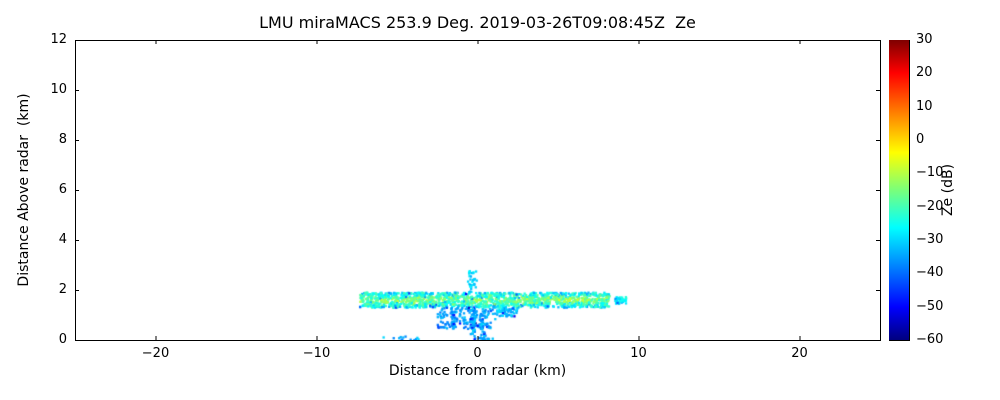 The height and width of the screenshot is (400, 1000). Describe the element at coordinates (924, 39) in the screenshot. I see `colorbar-tick-label: 30` at that location.